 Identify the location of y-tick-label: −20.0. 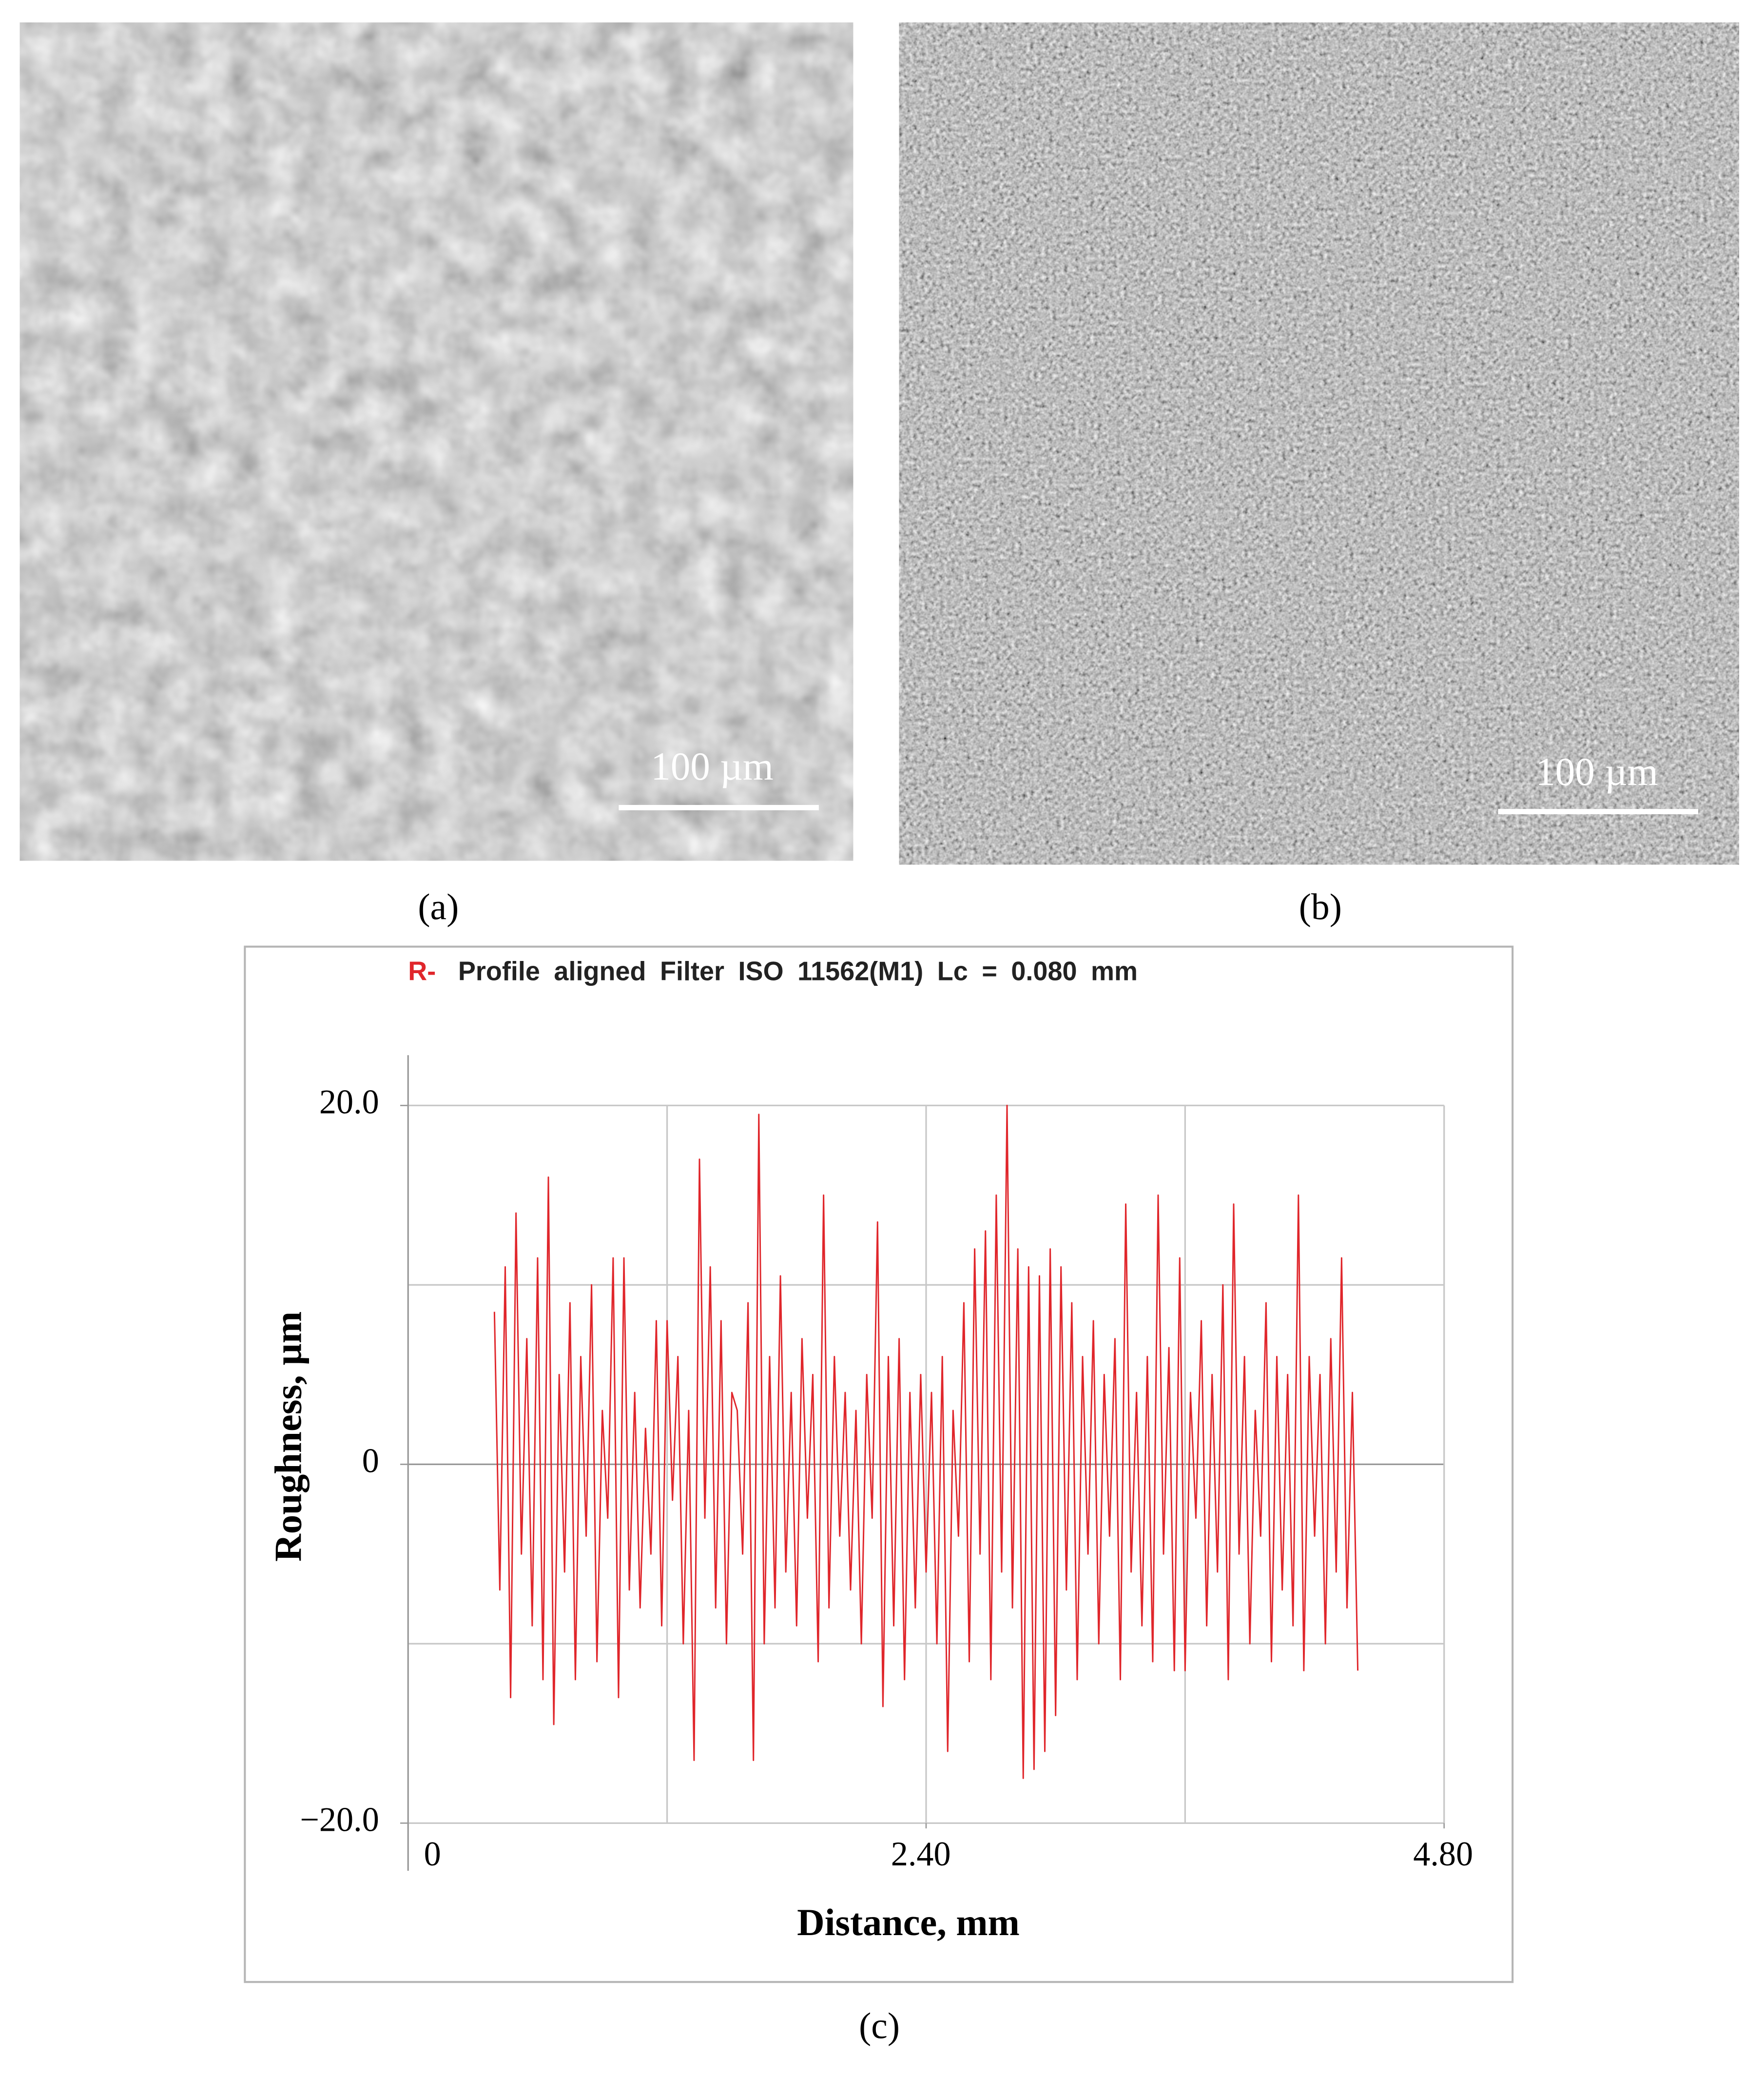
(339, 1820).